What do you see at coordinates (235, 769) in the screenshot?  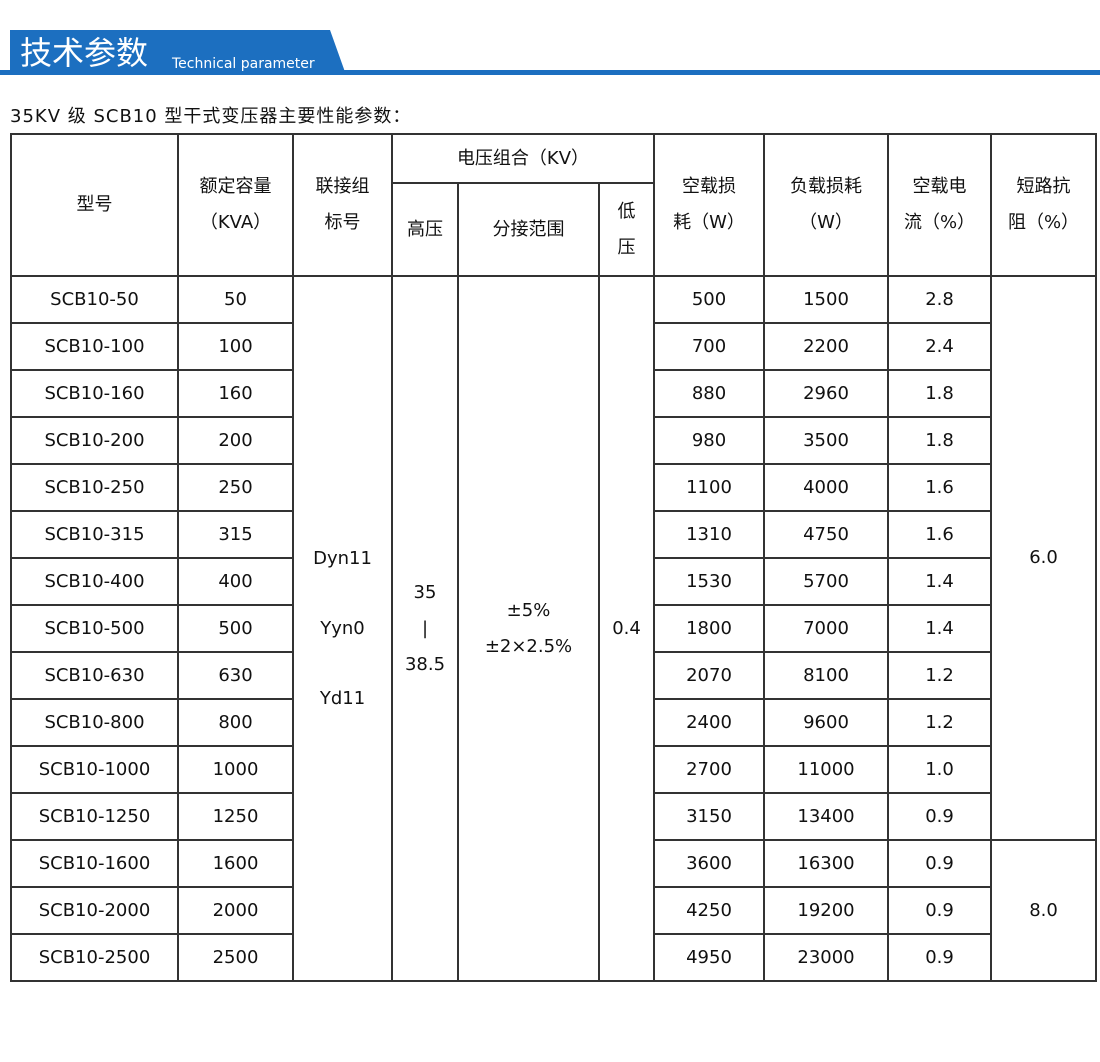 I see `capacity-cell: 1000` at bounding box center [235, 769].